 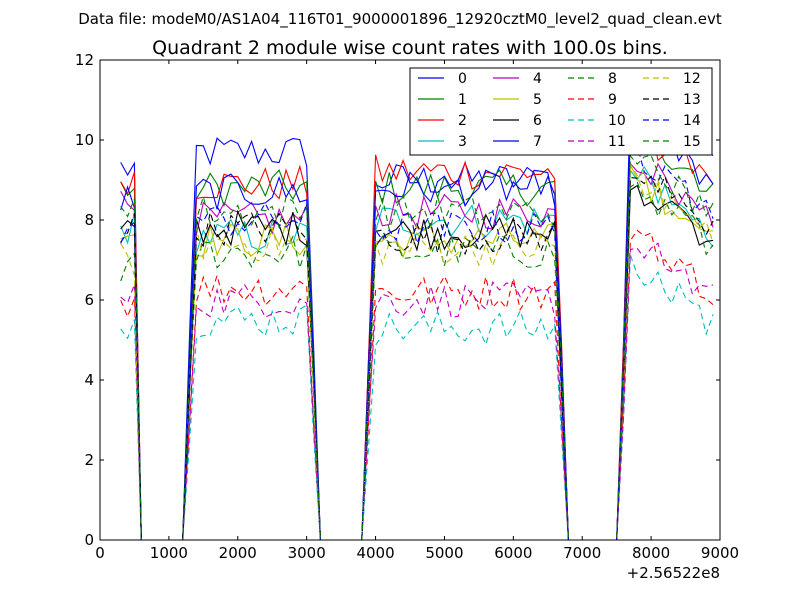 I want to click on x-tick-label: 2000, so click(x=238, y=553).